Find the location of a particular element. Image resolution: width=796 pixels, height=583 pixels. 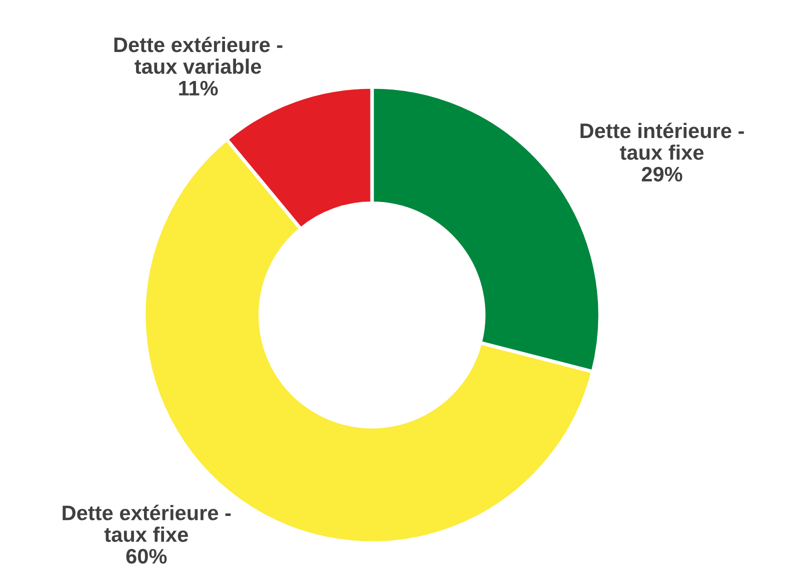

data-label: 60% is located at coordinates (146, 556).